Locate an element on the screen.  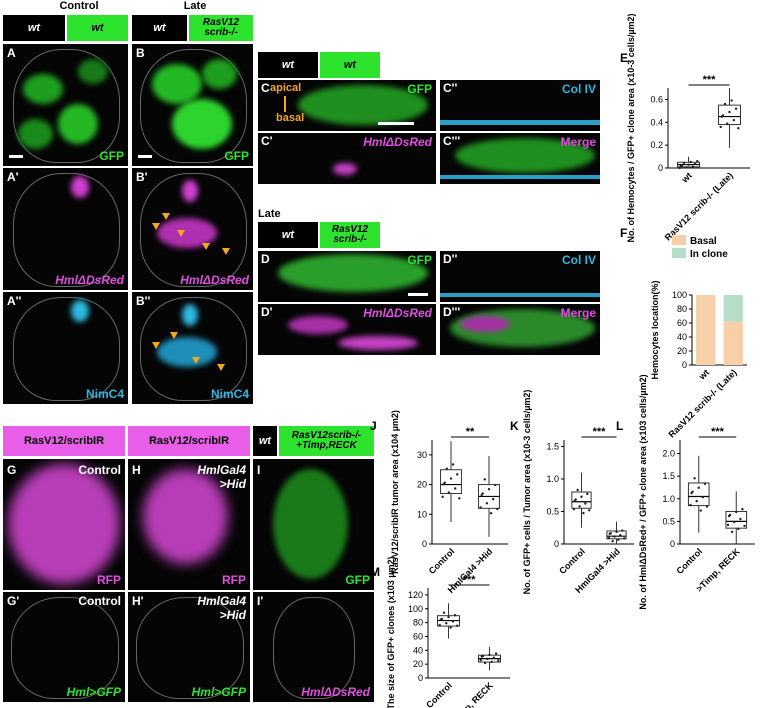
basement-membrane is located at coordinates (520, 295).